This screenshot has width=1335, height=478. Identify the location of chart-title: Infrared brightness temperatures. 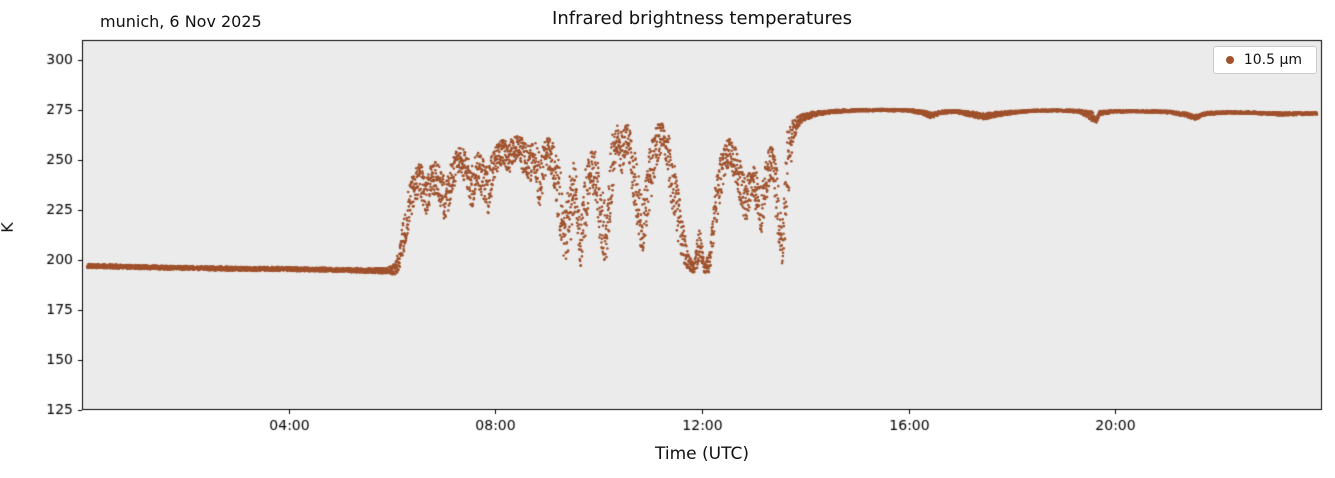
(702, 18).